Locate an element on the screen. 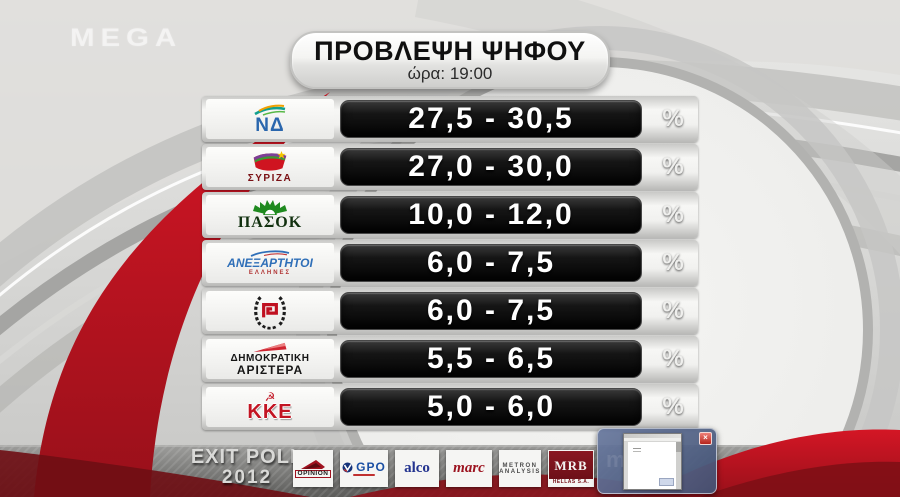  anel-party-logo: ΑΝΕΞΑΡΤΗΤΟΙ ΕΛΛΗΝΕΣ is located at coordinates (270, 263).